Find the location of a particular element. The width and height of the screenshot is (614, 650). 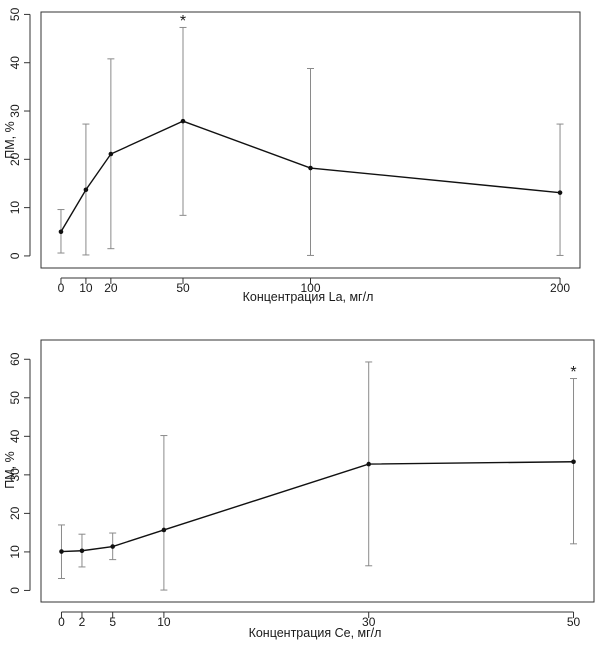

y-tick-label: 60 is located at coordinates (15, 359).